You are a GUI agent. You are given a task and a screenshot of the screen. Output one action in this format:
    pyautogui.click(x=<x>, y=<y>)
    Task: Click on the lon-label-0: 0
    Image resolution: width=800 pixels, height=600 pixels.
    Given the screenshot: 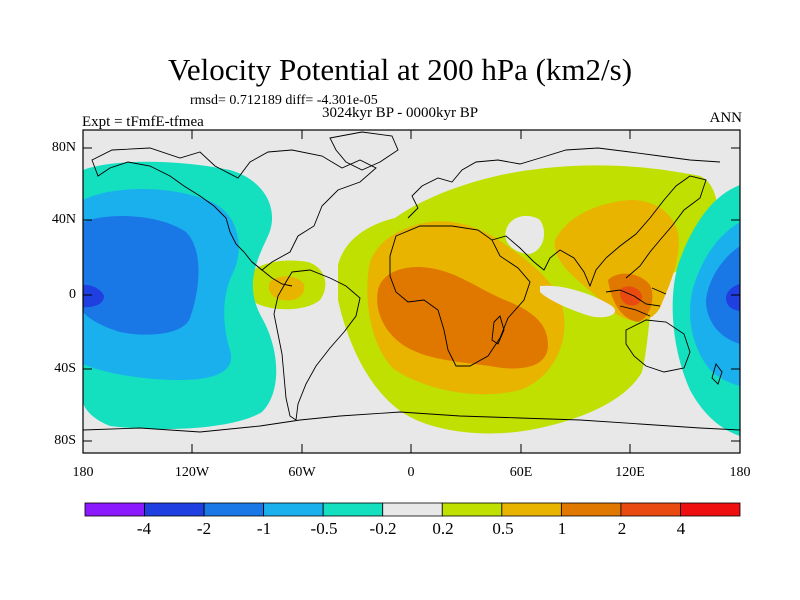 What is the action you would take?
    pyautogui.click(x=411, y=472)
    